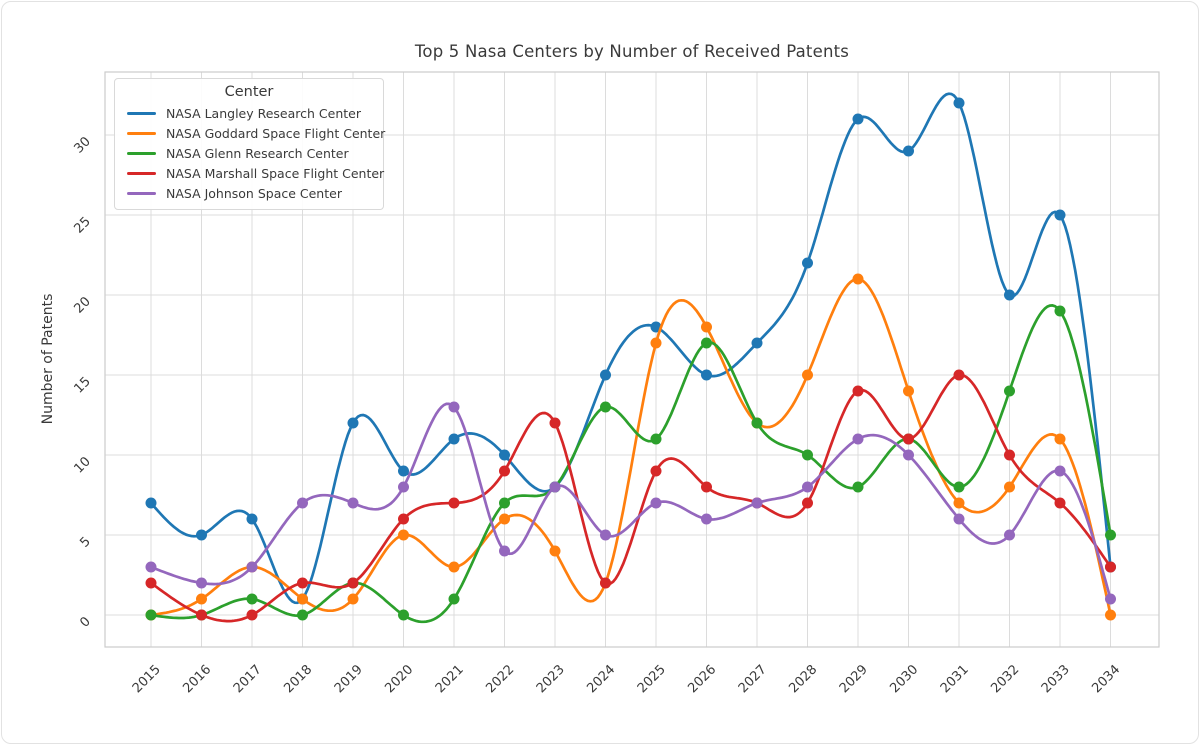 The height and width of the screenshot is (745, 1200). What do you see at coordinates (249, 92) in the screenshot?
I see `legend-title: Center` at bounding box center [249, 92].